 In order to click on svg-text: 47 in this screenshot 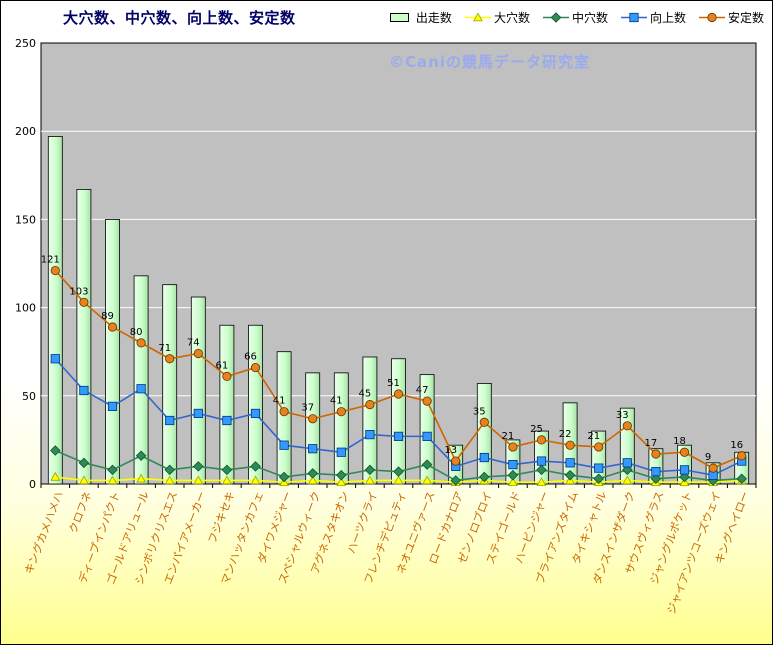, I will do `click(422, 390)`.